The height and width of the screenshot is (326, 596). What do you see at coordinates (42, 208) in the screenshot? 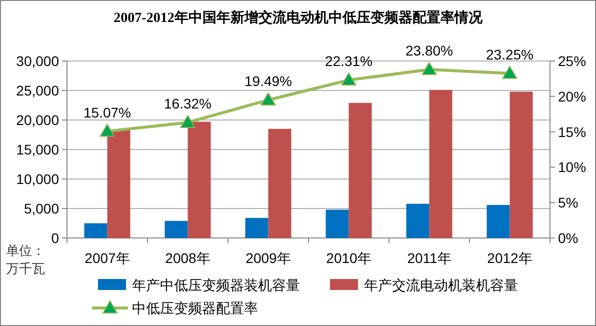
I see `y-tick-label: 5,000` at bounding box center [42, 208].